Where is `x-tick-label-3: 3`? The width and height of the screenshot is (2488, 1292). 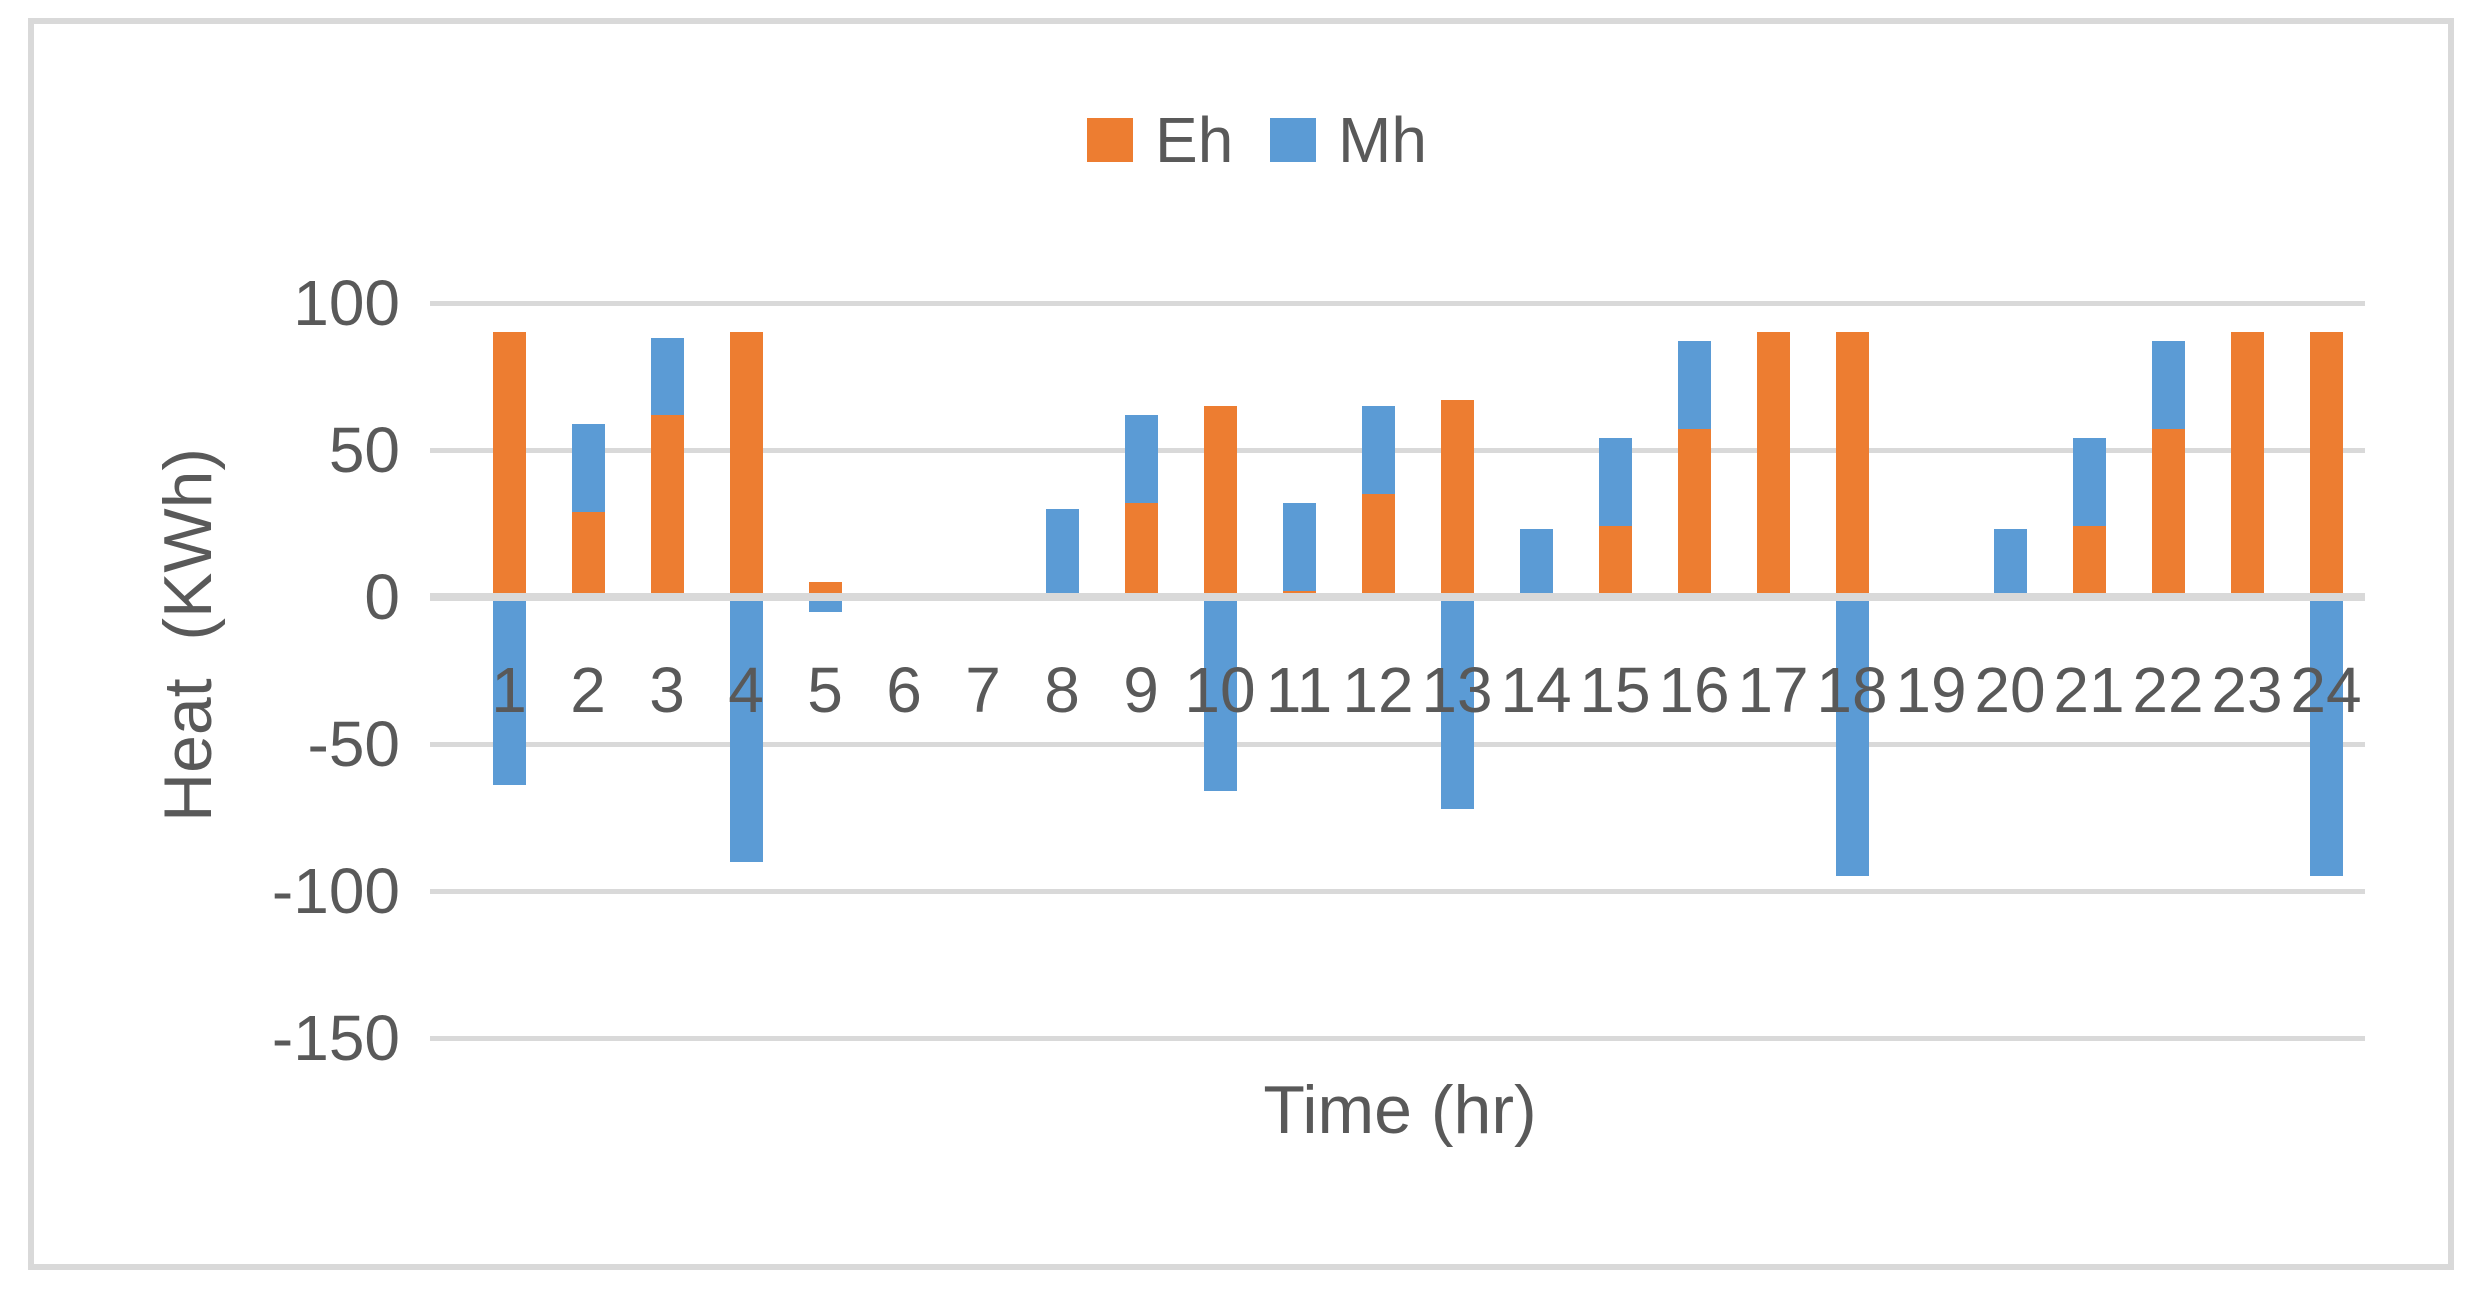 x-tick-label-3: 3 is located at coordinates (667, 690).